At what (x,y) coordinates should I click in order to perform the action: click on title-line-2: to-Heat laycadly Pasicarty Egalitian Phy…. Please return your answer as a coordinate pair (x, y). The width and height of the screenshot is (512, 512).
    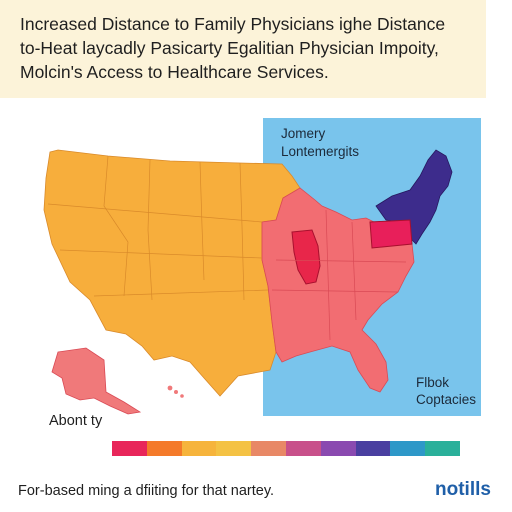
    Looking at the image, I should click on (229, 48).